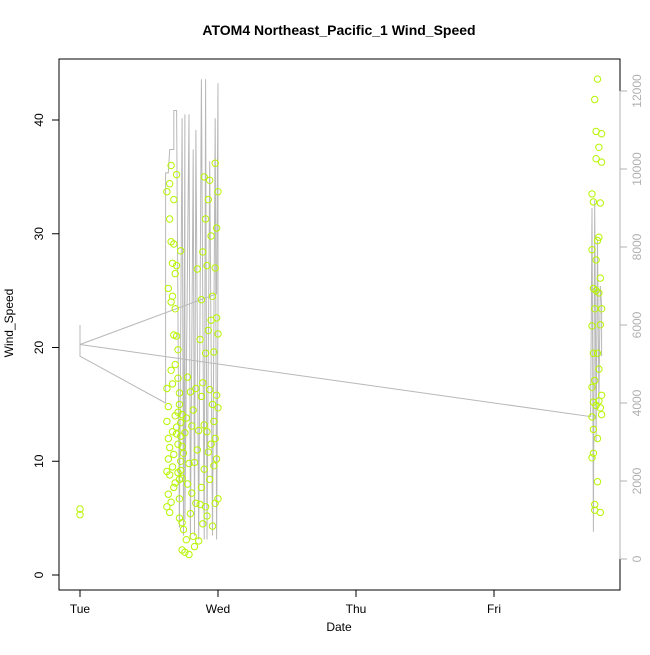 The width and height of the screenshot is (650, 655). What do you see at coordinates (637, 91) in the screenshot?
I see `y2-tick-label: 12000` at bounding box center [637, 91].